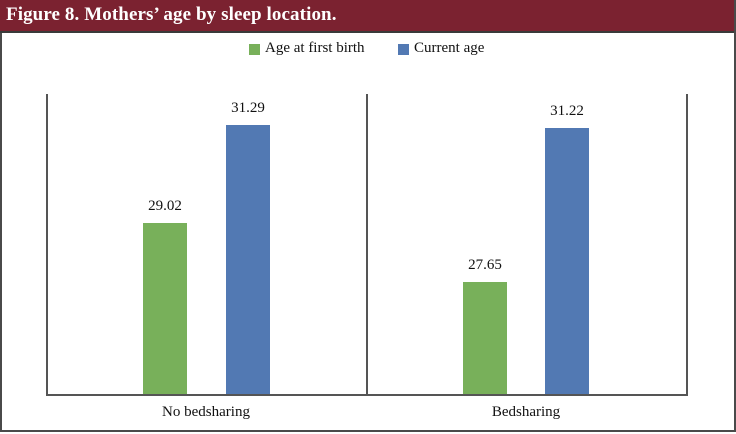 This screenshot has height=434, width=736. I want to click on bar-value-label: 29.02, so click(165, 206).